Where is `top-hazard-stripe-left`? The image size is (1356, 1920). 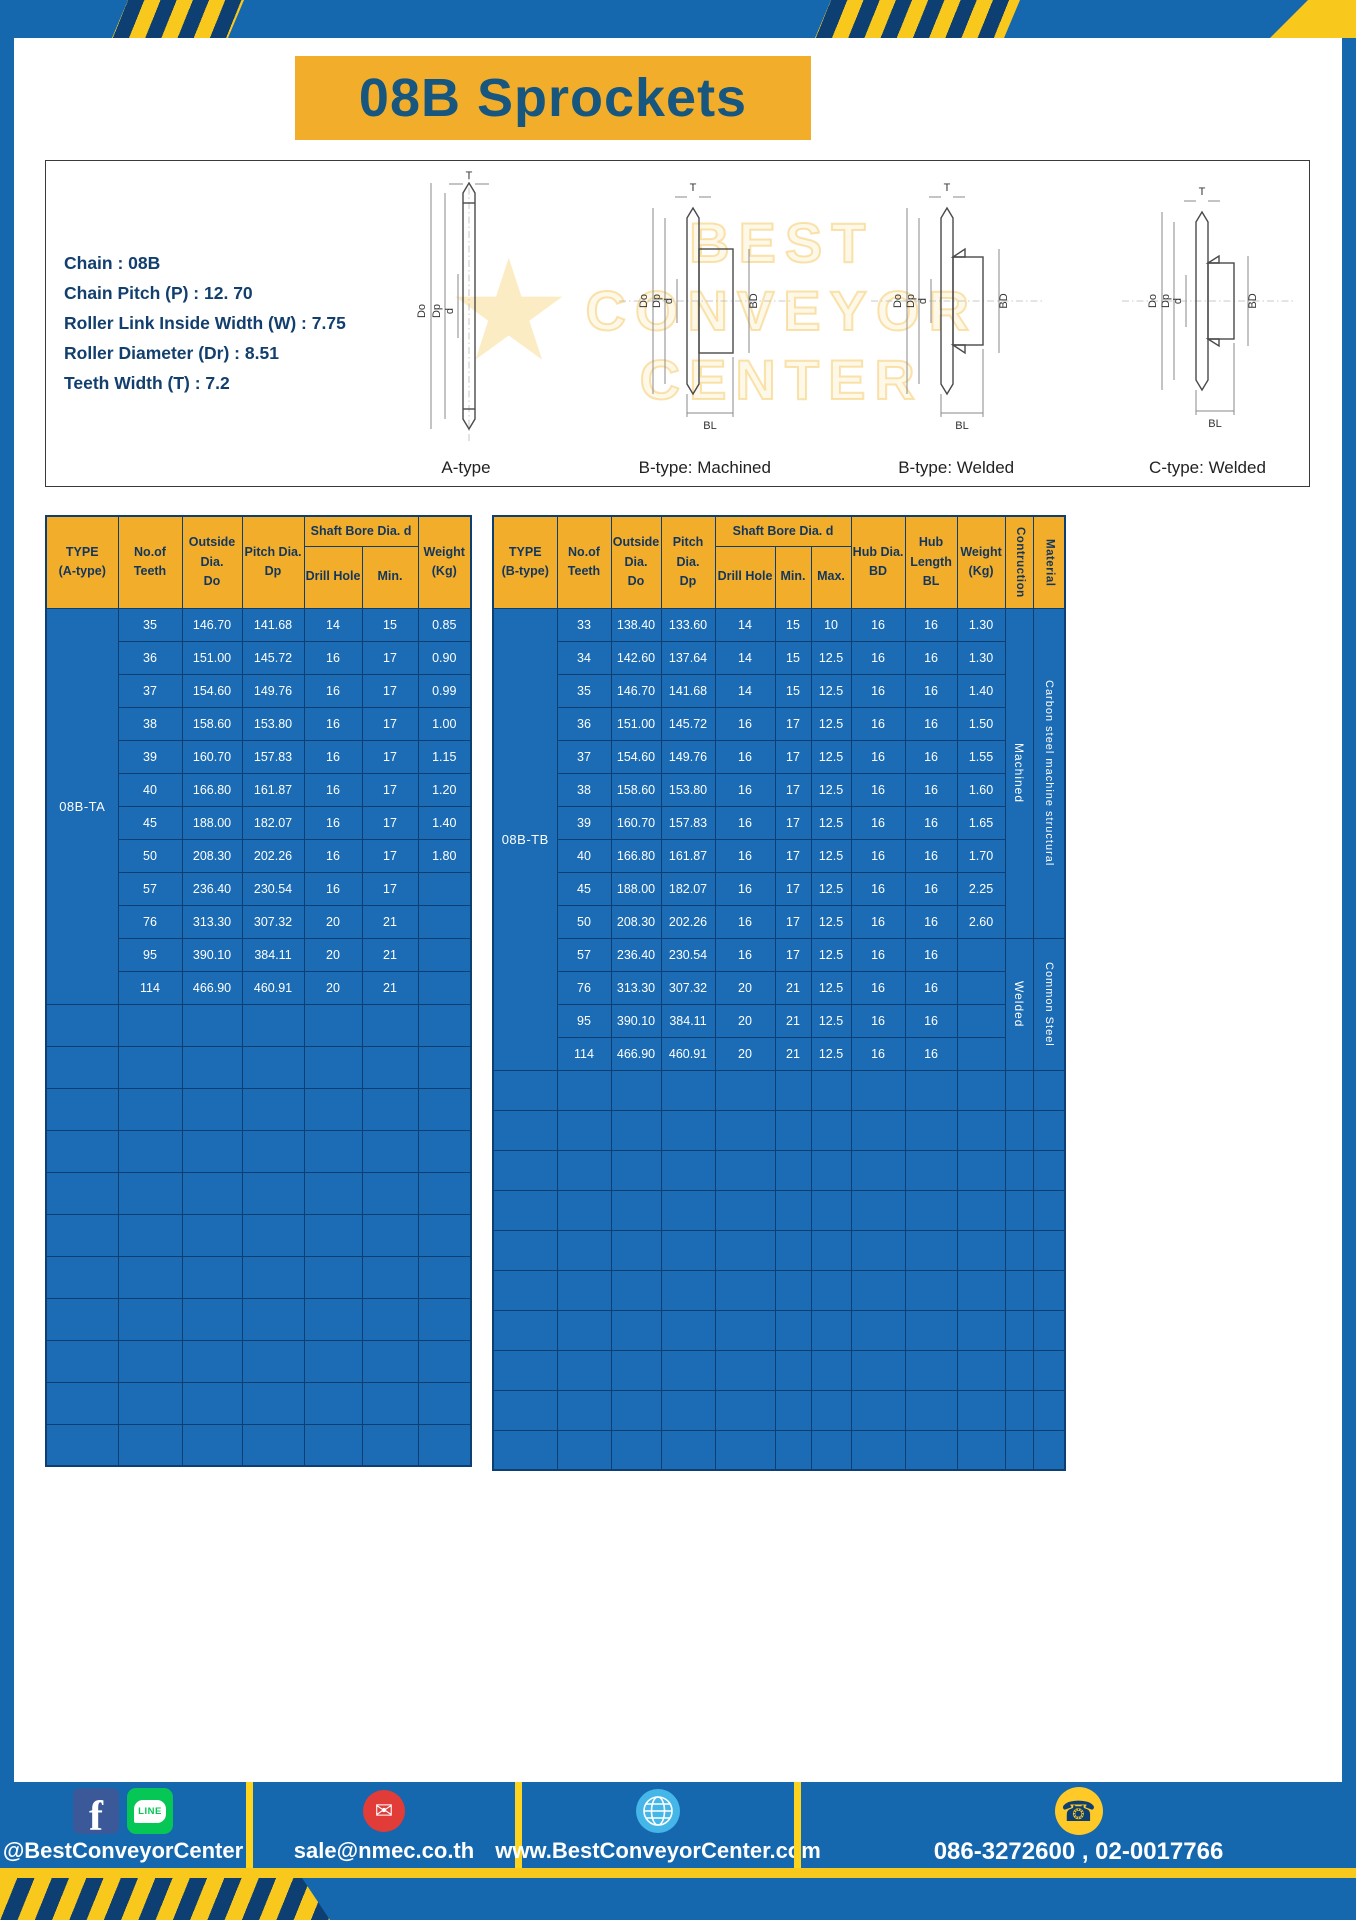
top-hazard-stripe-left is located at coordinates (178, 19).